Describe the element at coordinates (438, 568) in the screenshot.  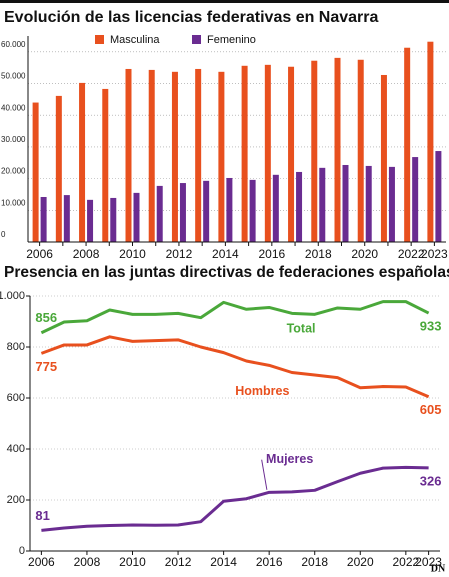
I see `logo: DN` at that location.